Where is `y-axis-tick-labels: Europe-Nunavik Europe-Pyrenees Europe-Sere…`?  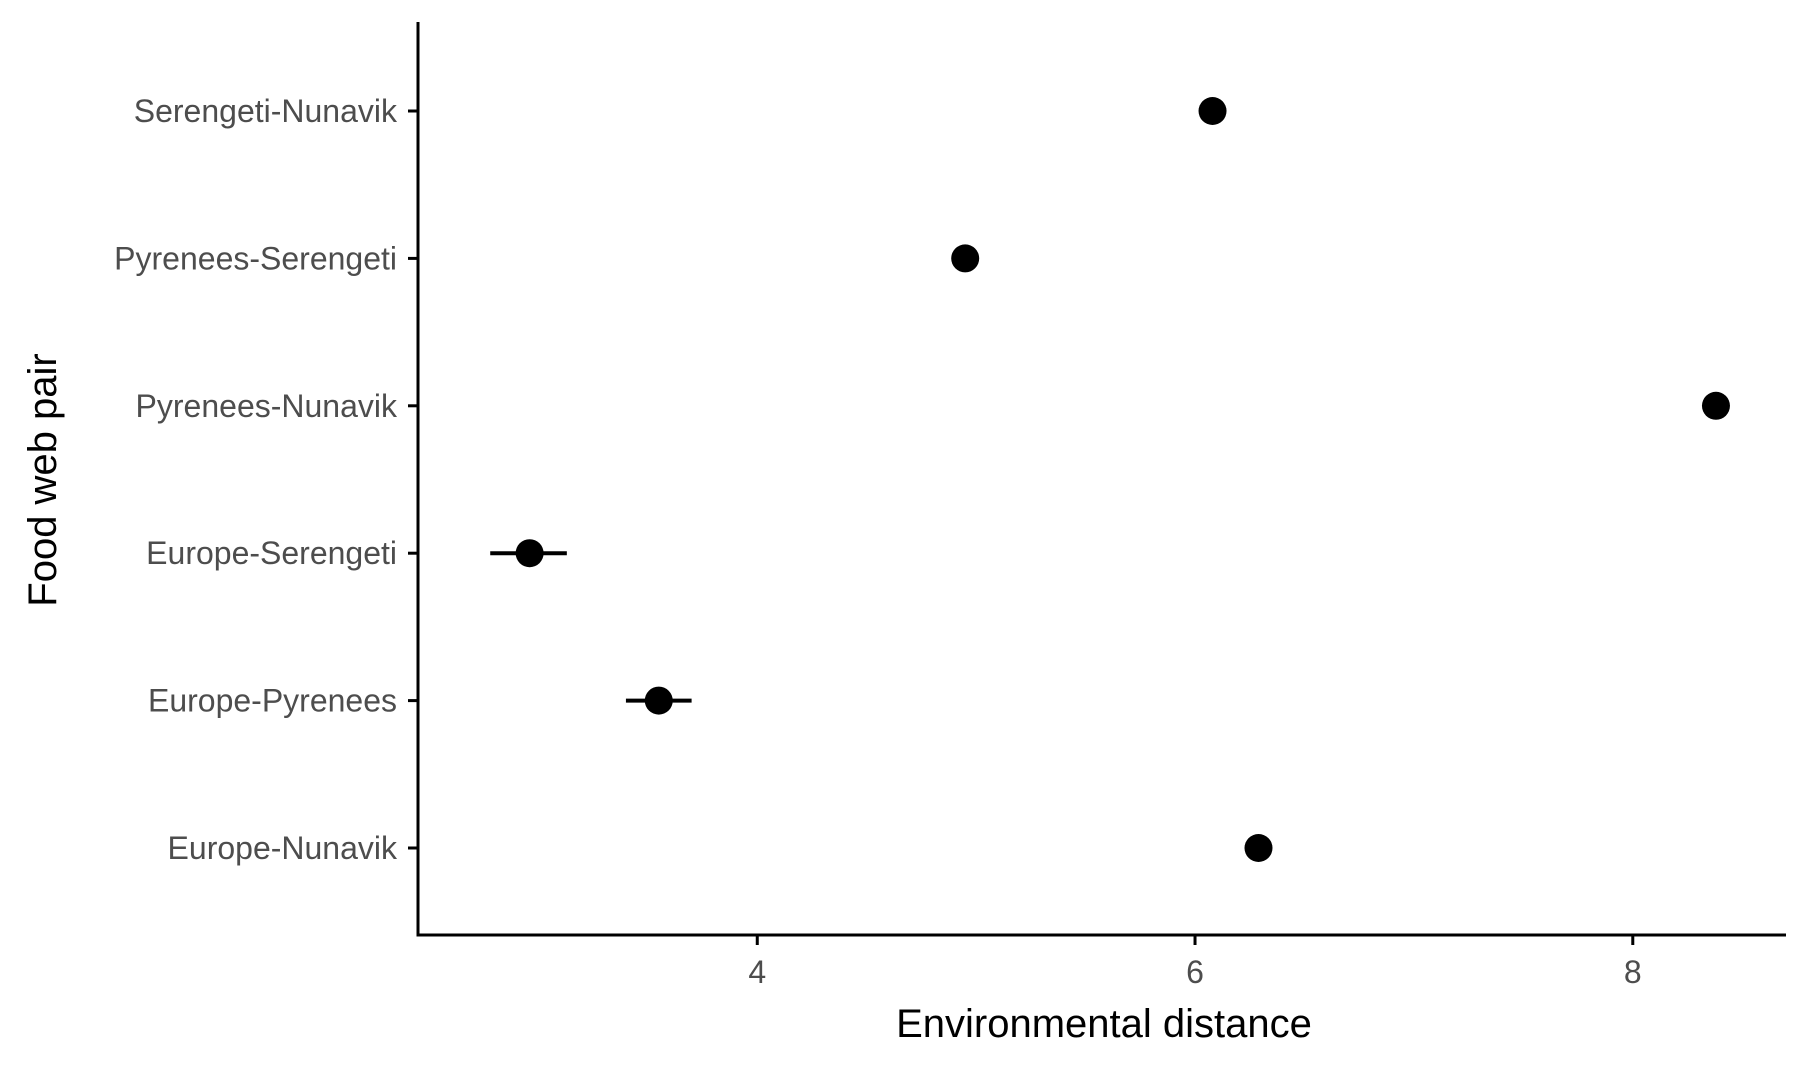 y-axis-tick-labels: Europe-Nunavik Europe-Pyrenees Europe-Sere… is located at coordinates (256, 479).